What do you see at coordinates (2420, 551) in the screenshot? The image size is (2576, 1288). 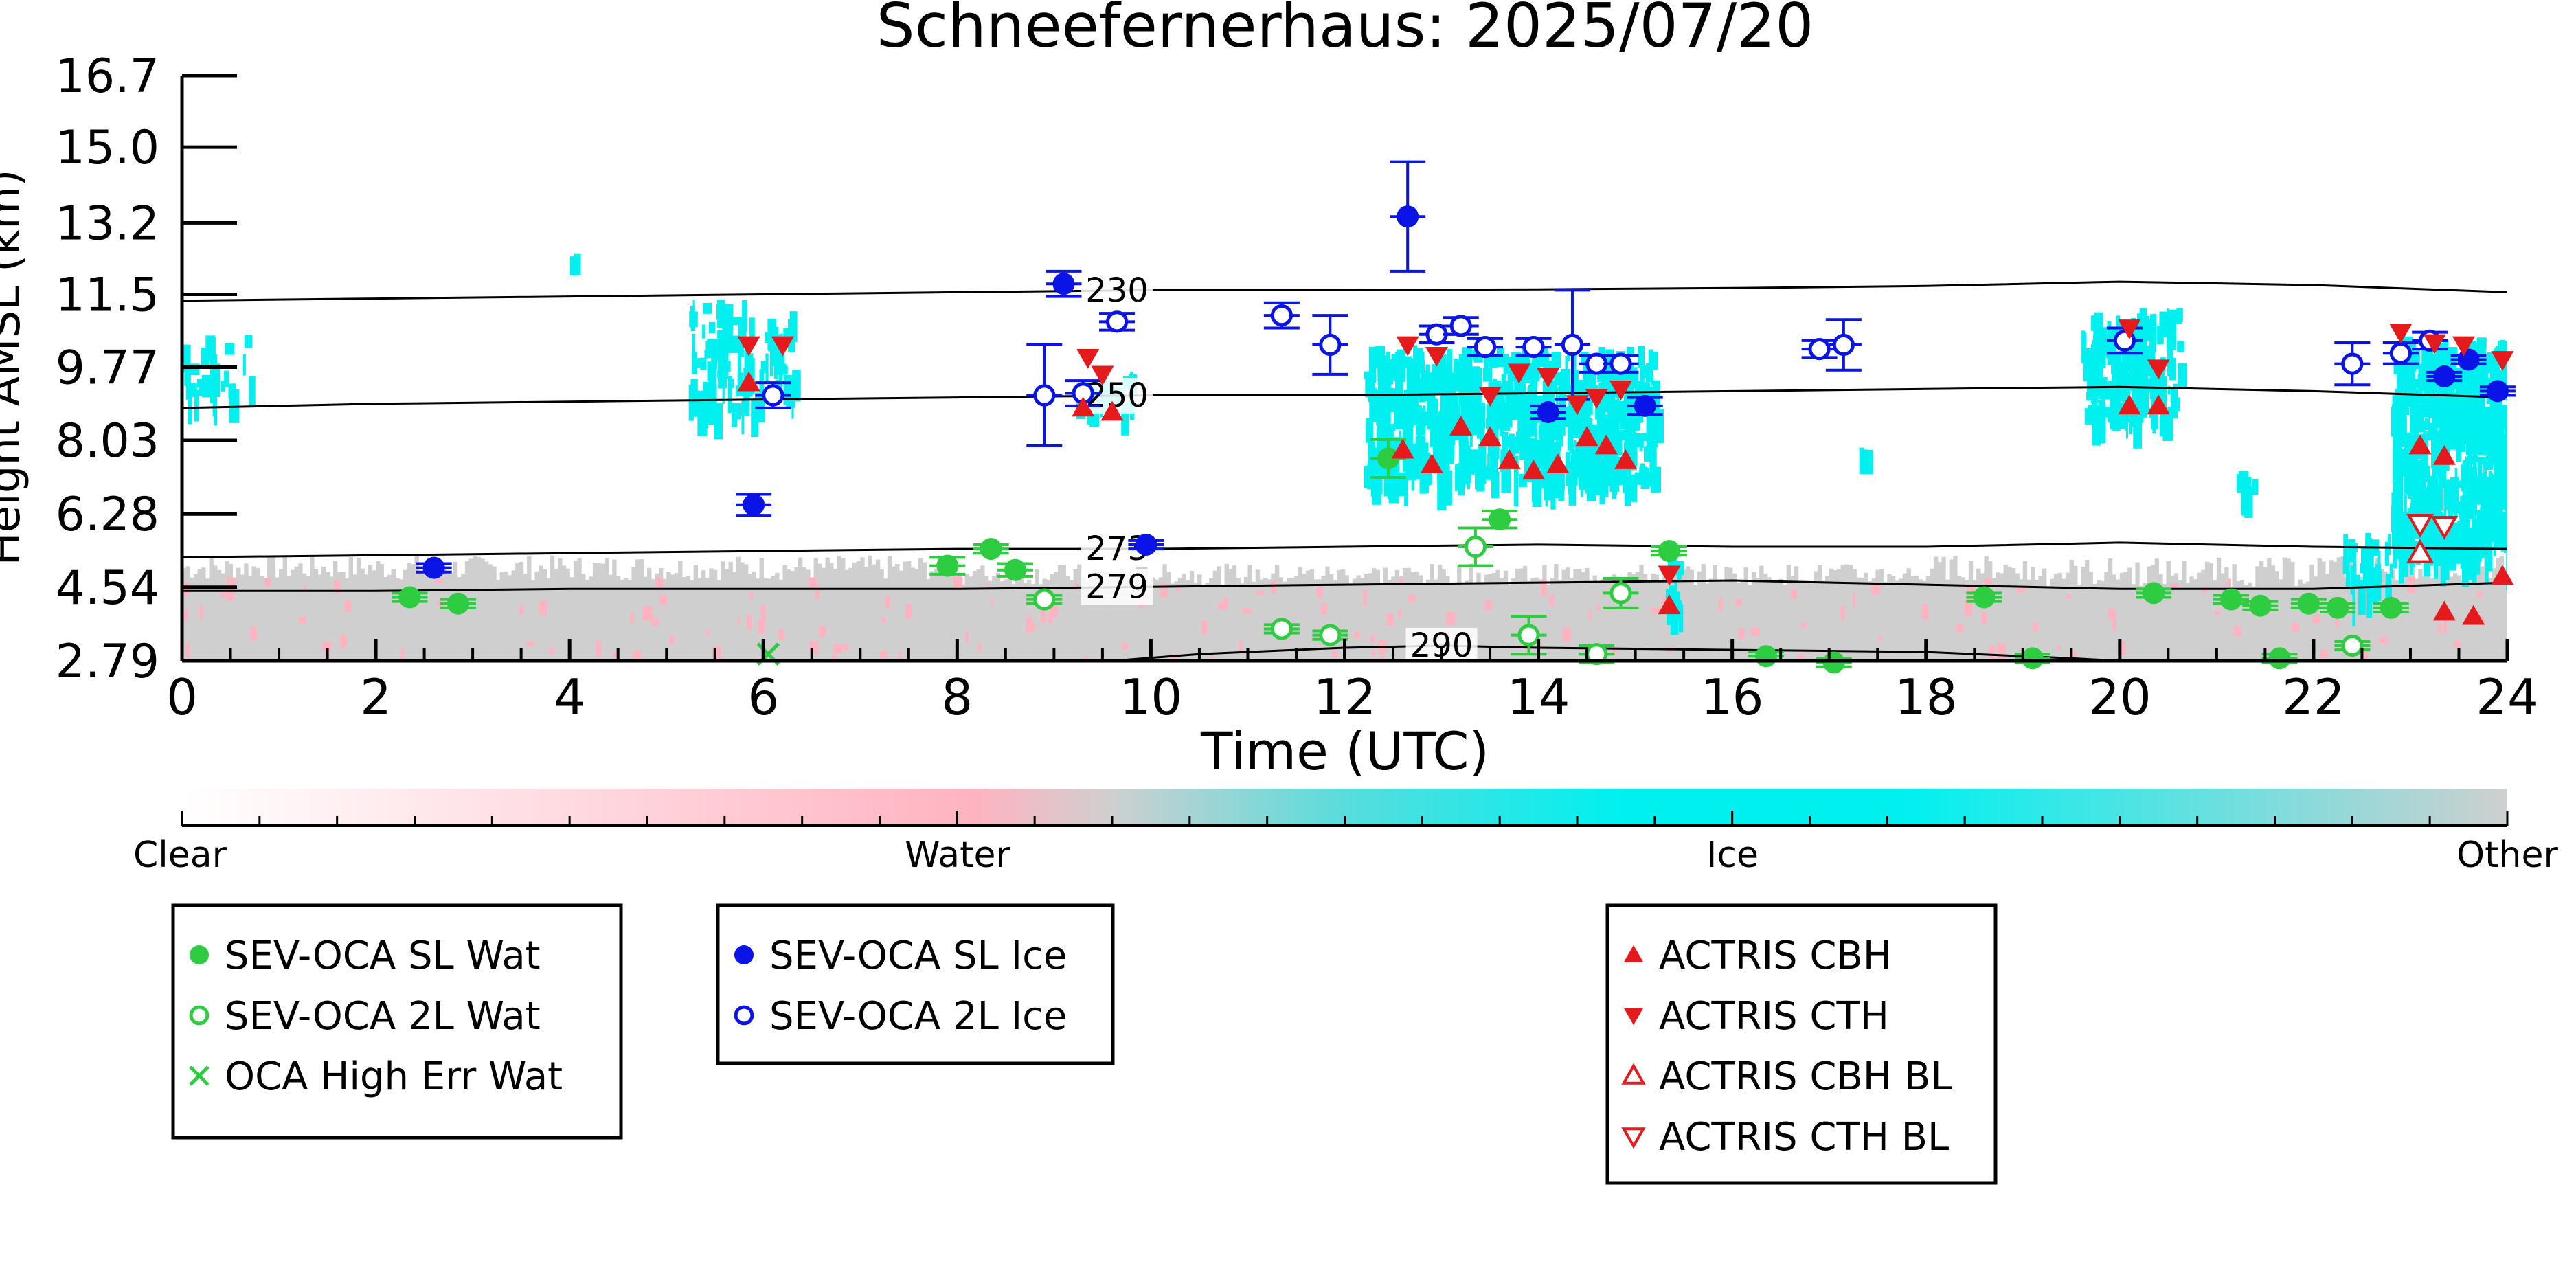 I see `series-actris-cbh-bl` at bounding box center [2420, 551].